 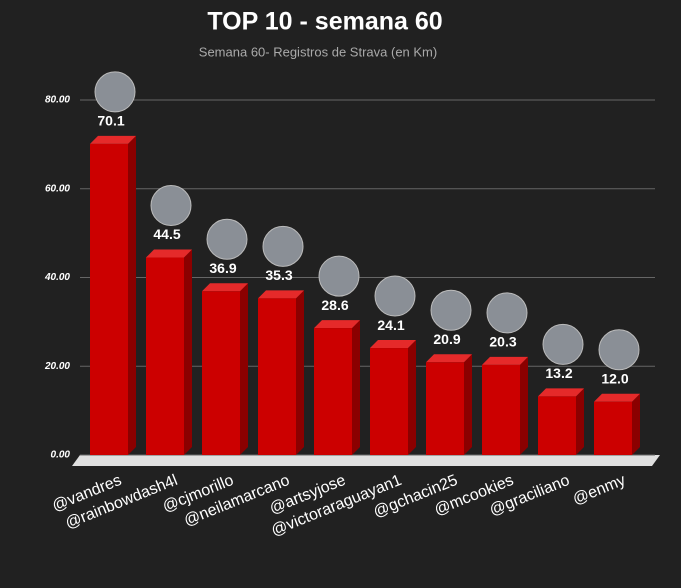 What do you see at coordinates (278, 275) in the screenshot?
I see `value-label: 35.3` at bounding box center [278, 275].